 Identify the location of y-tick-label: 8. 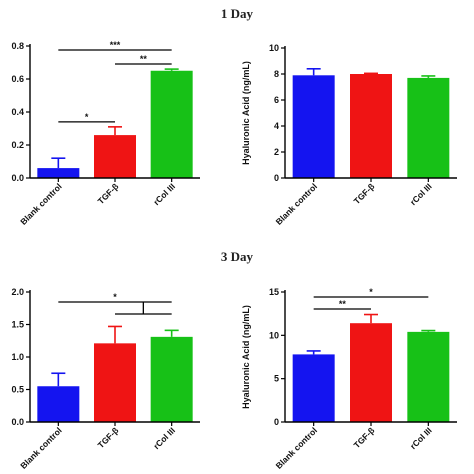
(276, 74).